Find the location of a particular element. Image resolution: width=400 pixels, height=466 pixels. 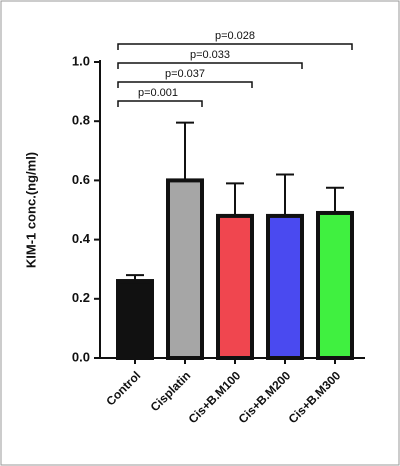

p-value-label: p=0.033 is located at coordinates (210, 55).